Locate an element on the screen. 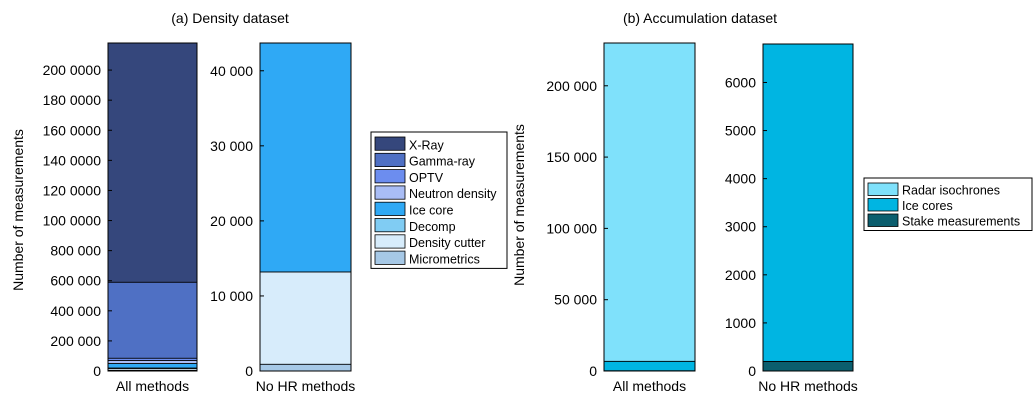 The width and height of the screenshot is (1035, 399). panel-a-title: (a) Density dataset is located at coordinates (230, 18).